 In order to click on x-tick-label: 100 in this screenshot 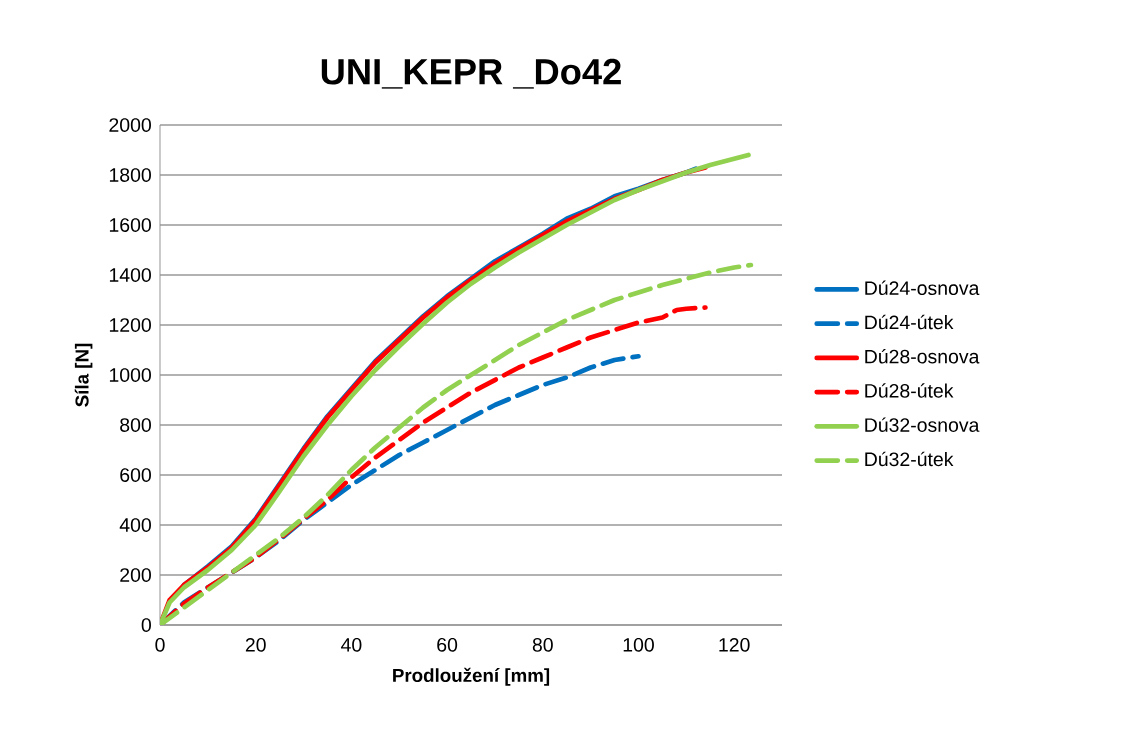, I will do `click(638, 644)`.